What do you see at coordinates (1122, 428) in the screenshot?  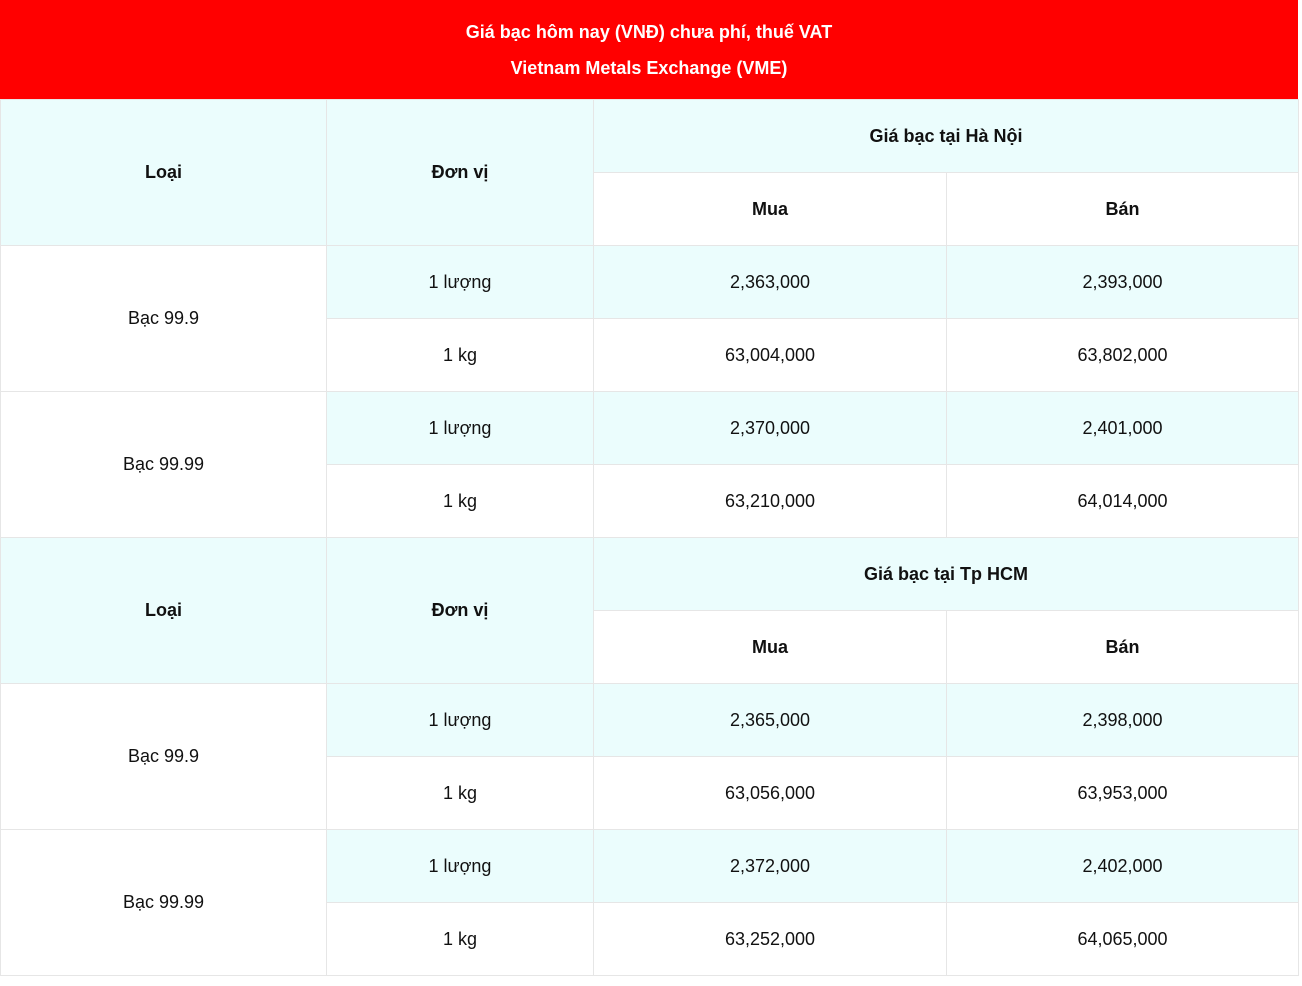 I see `sell-price: 2,401,000` at bounding box center [1122, 428].